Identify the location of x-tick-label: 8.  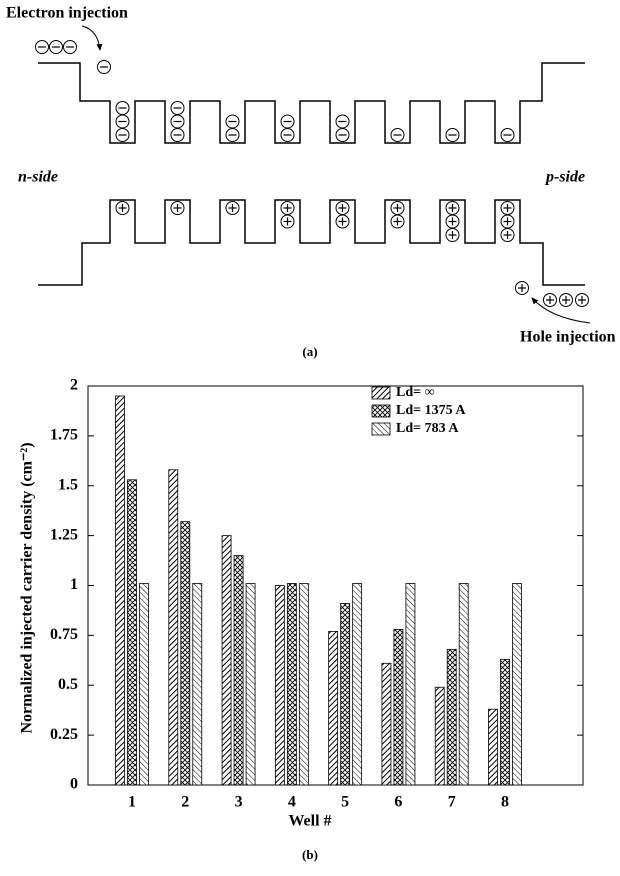
(505, 802).